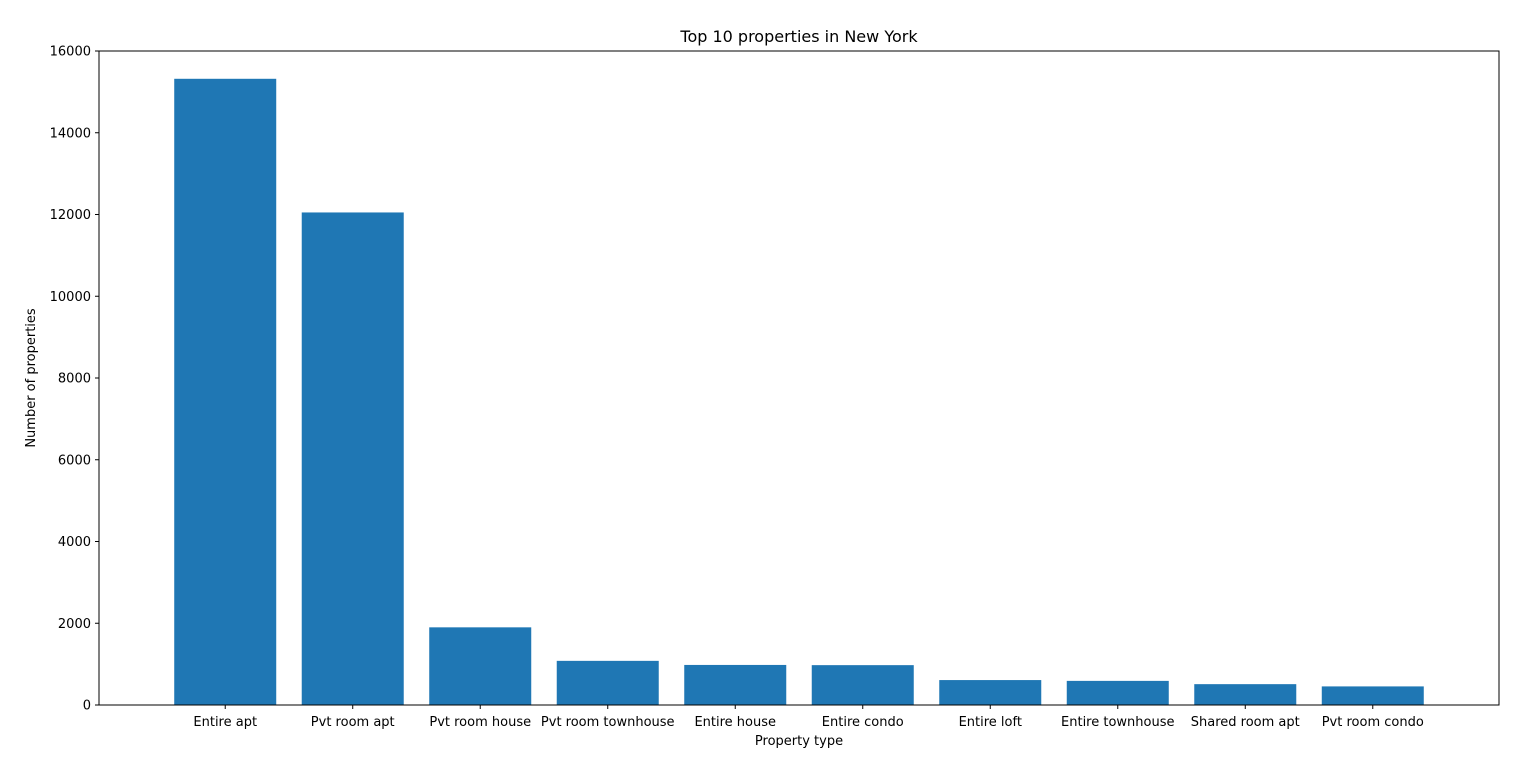  I want to click on y-tick-label: 6000, so click(74, 460).